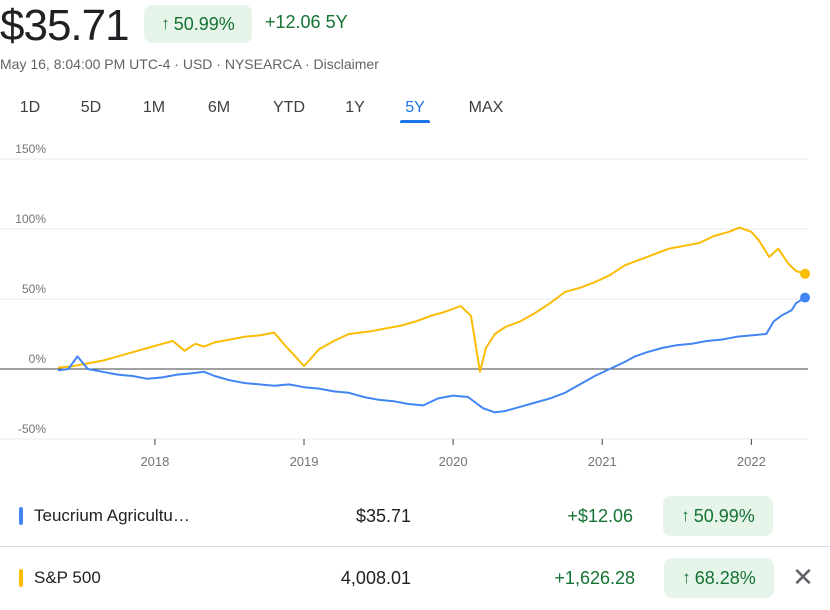 The height and width of the screenshot is (610, 830). I want to click on x-tick-label: 2022, so click(751, 461).